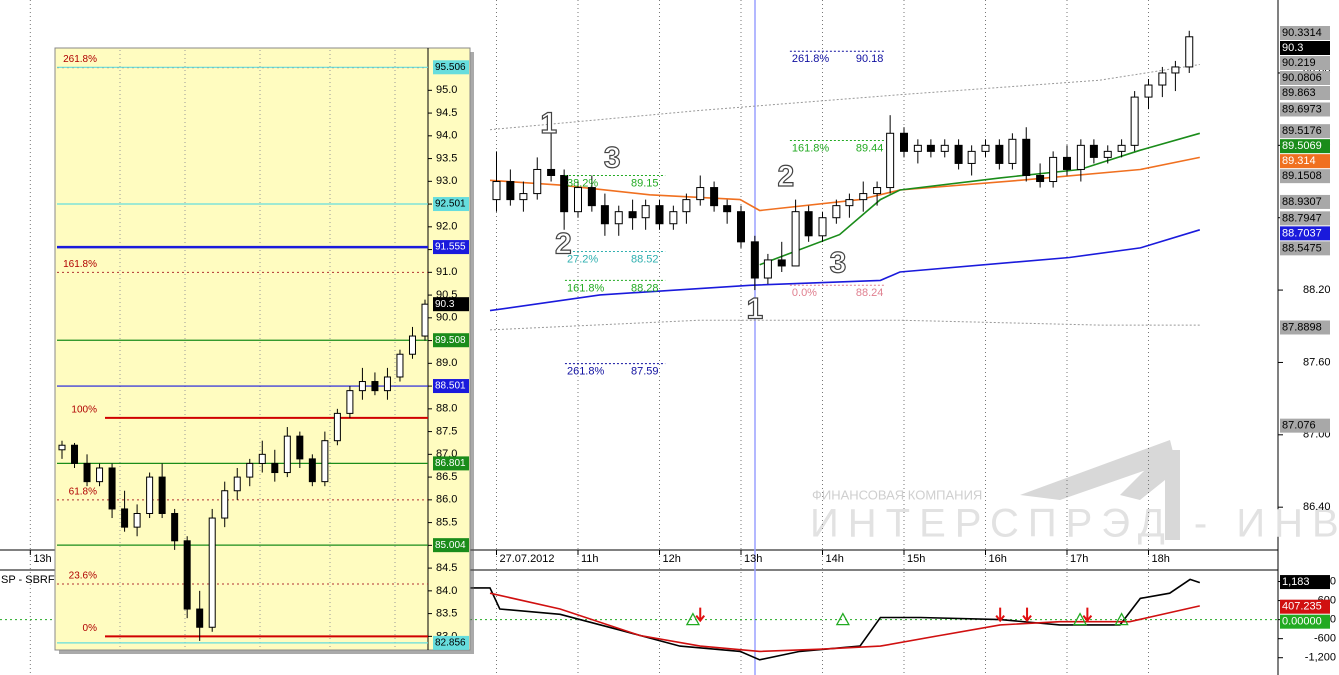 Image resolution: width=1339 pixels, height=675 pixels. What do you see at coordinates (1302, 146) in the screenshot?
I see `price-marker-label: 89.5069` at bounding box center [1302, 146].